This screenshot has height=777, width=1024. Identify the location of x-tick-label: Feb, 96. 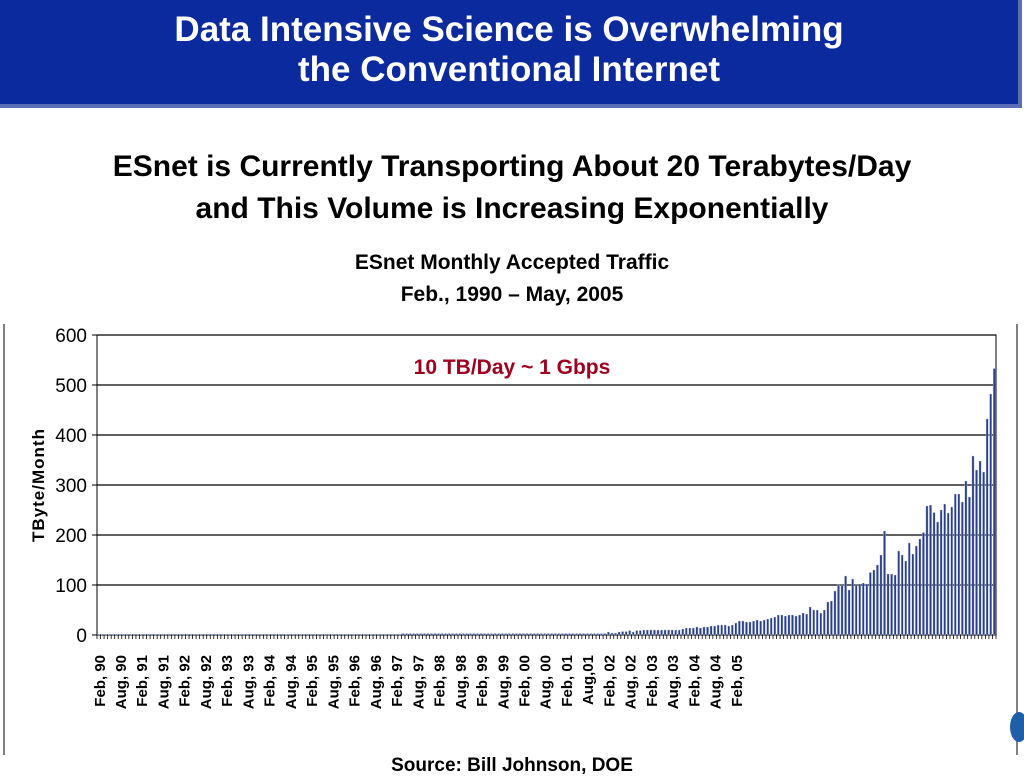
(355, 681).